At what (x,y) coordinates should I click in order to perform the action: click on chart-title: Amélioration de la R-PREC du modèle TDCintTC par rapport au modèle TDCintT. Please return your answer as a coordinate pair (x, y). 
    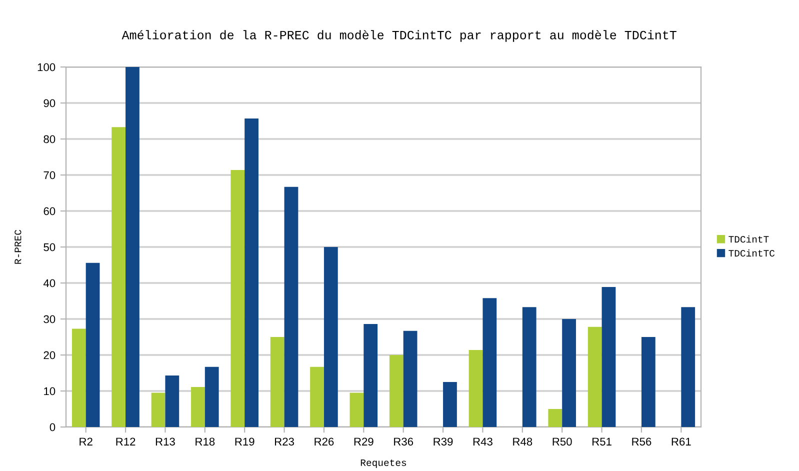
    Looking at the image, I should click on (399, 36).